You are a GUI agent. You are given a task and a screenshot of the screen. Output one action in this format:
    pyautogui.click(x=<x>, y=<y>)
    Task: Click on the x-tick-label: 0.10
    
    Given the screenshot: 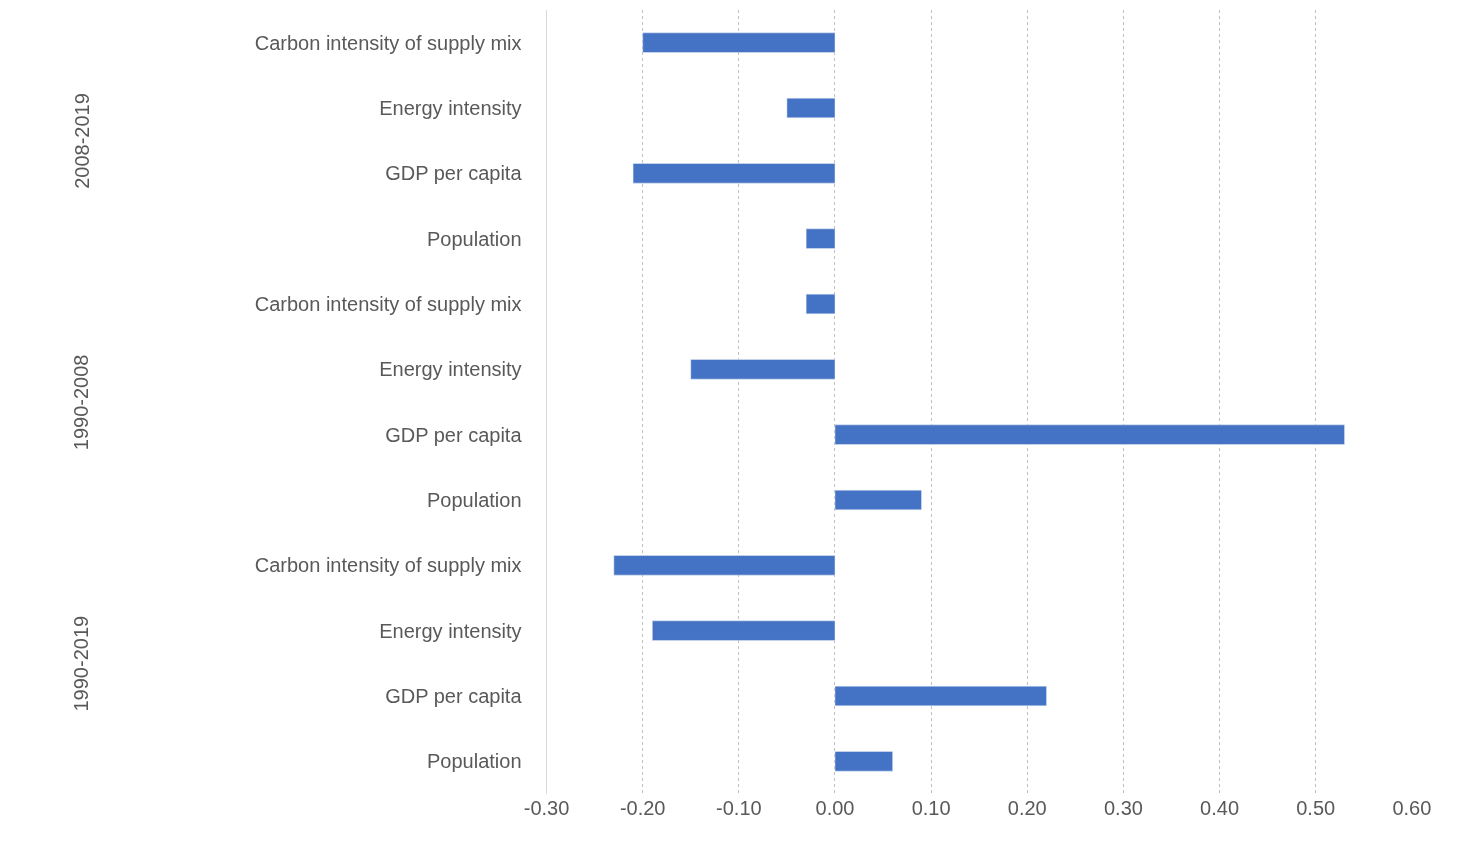 What is the action you would take?
    pyautogui.click(x=931, y=808)
    